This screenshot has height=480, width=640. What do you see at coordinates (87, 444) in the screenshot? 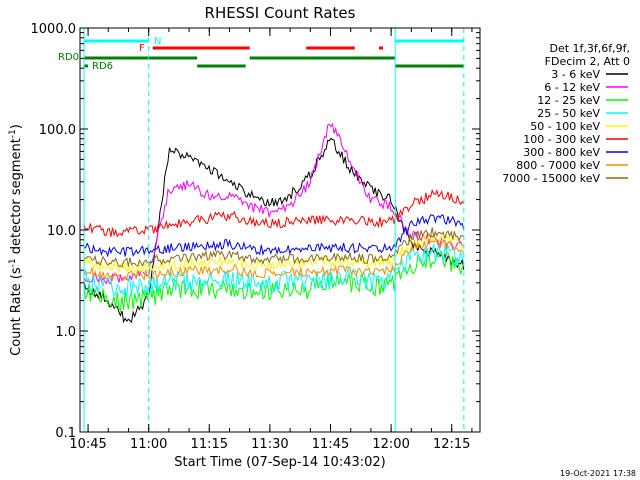
I see `x-tick-label-0: 10:45` at bounding box center [87, 444].